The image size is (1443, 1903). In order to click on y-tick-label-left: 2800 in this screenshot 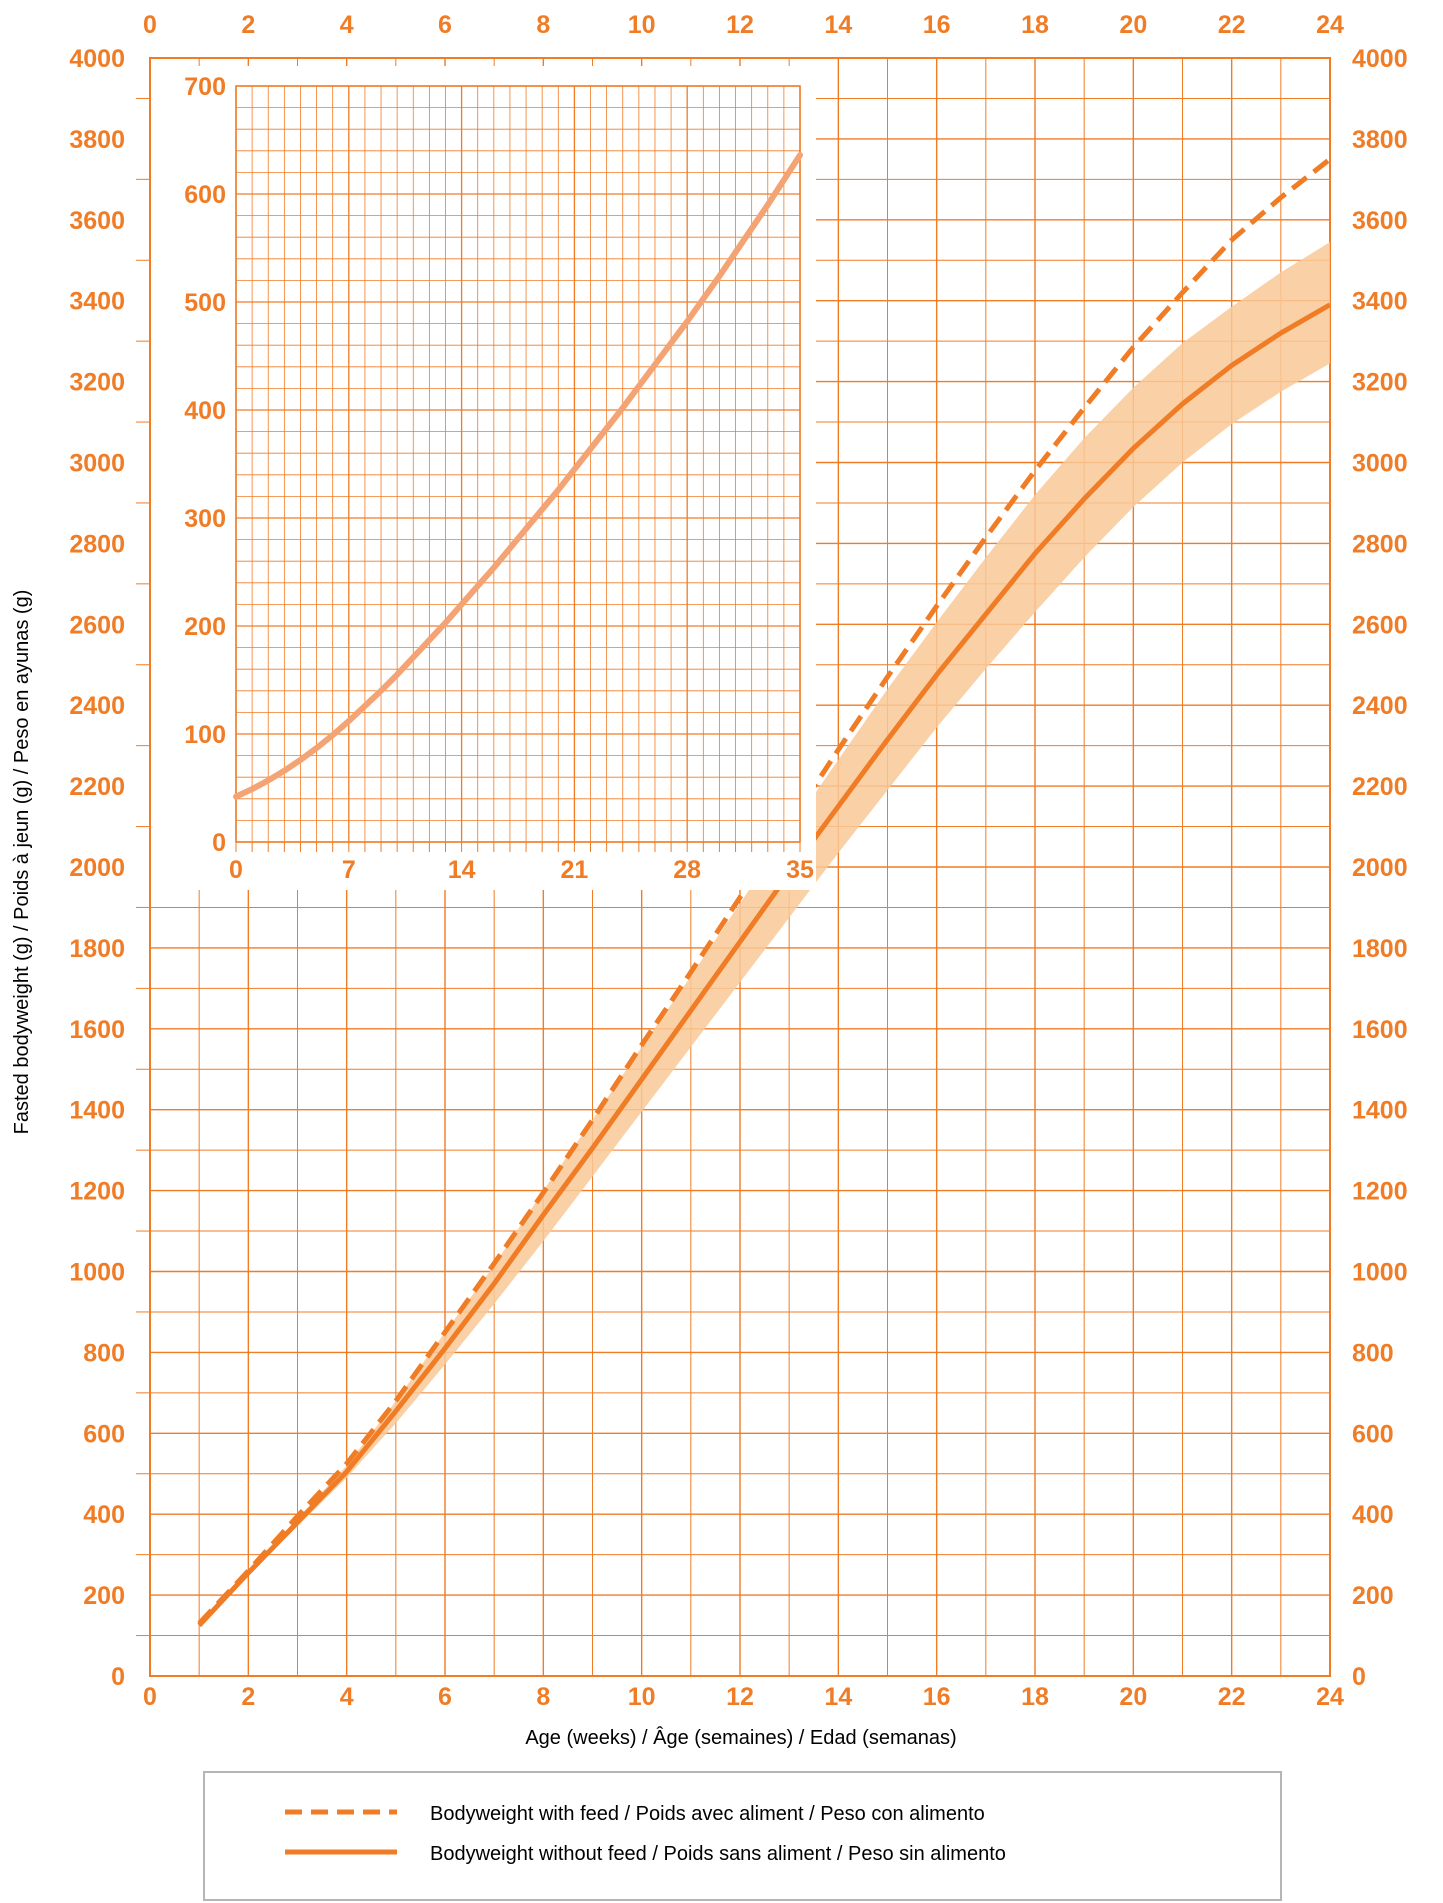, I will do `click(97, 544)`.